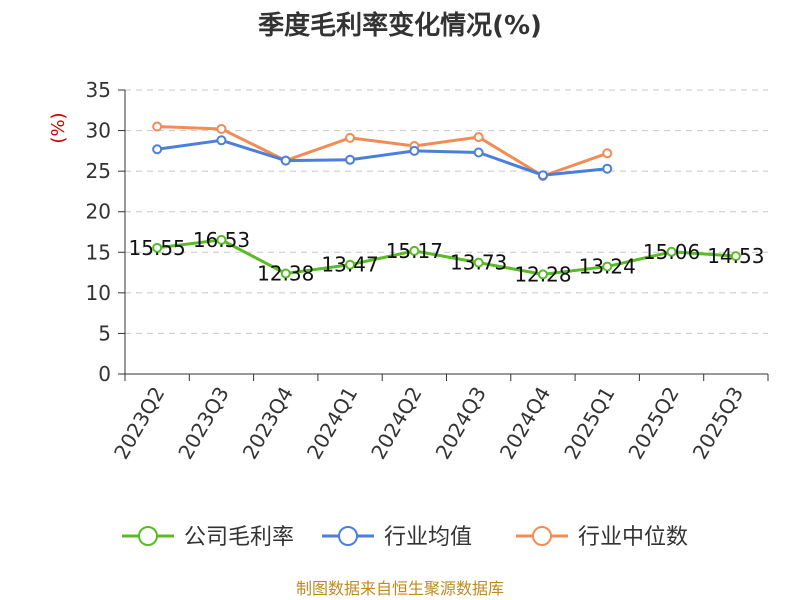 The height and width of the screenshot is (600, 800). What do you see at coordinates (98, 212) in the screenshot?
I see `y-tick-label: 20` at bounding box center [98, 212].